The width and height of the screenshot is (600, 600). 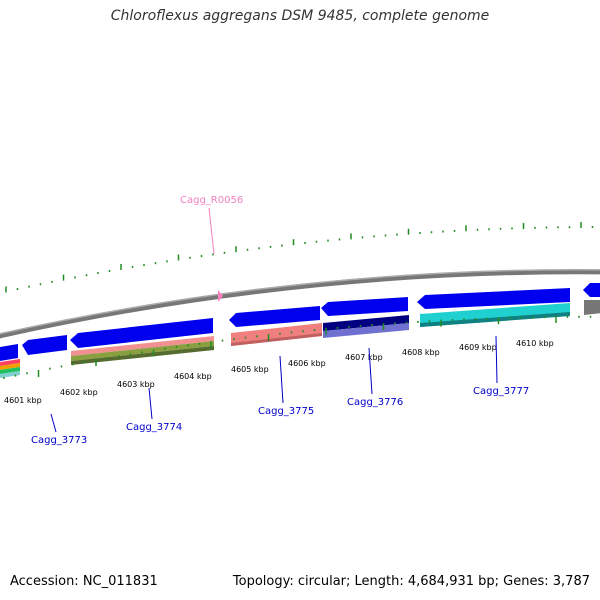 I want to click on scale-label: 4610 kbp, so click(x=535, y=343).